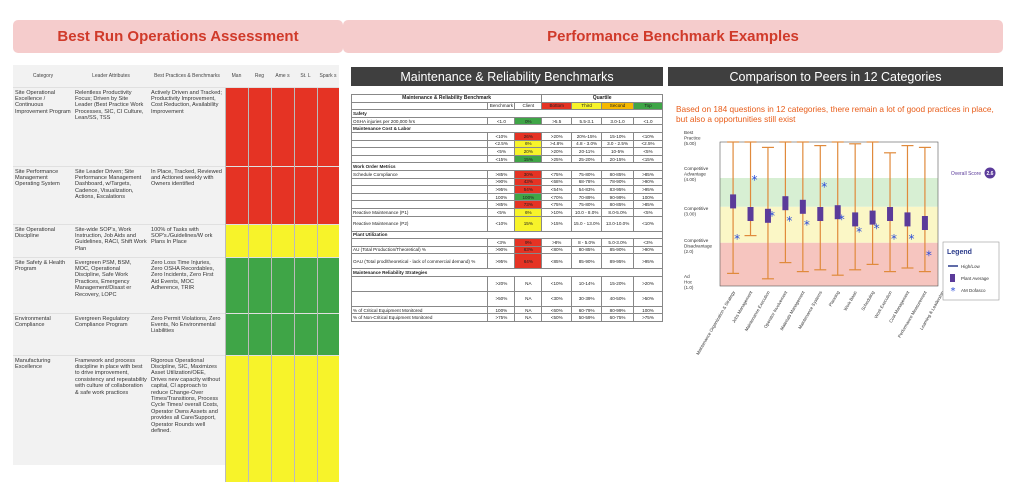 The image size is (1024, 482). What do you see at coordinates (111, 333) in the screenshot?
I see `assessment-leader-cell: Evergreen Regulatory Compliance Program` at bounding box center [111, 333].